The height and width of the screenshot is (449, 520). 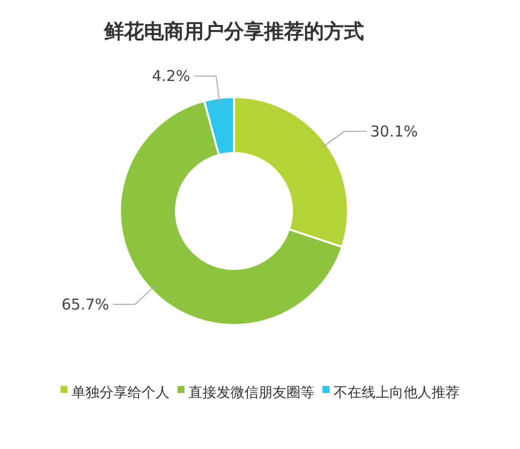 I want to click on legend-label: 直接发微信朋友圈等, so click(x=251, y=392).